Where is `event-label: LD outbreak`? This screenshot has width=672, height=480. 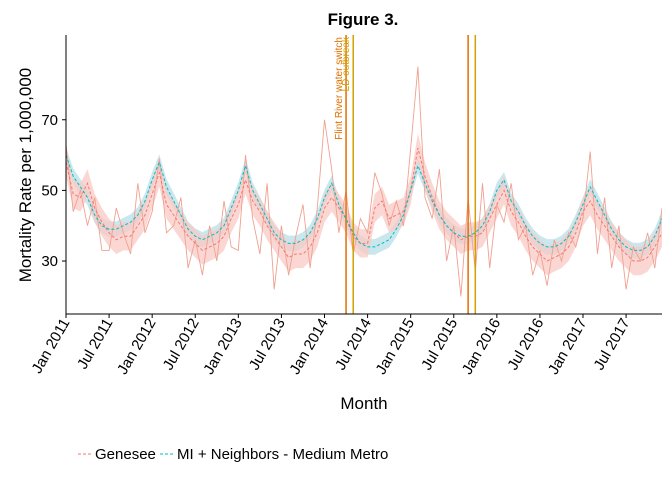 event-label: LD outbreak is located at coordinates (346, 63).